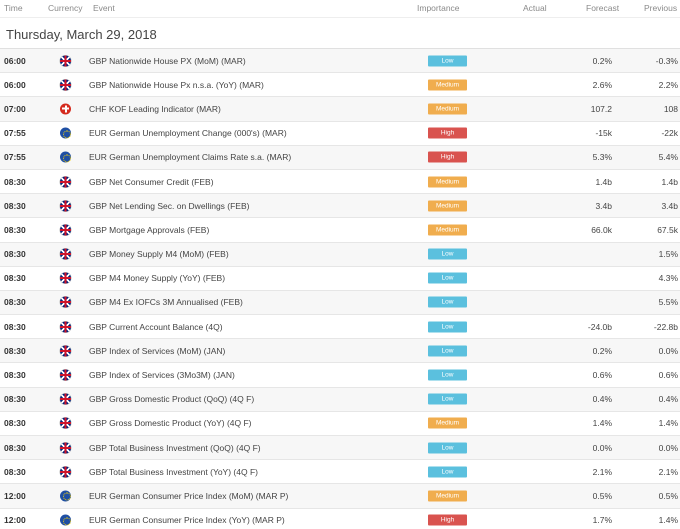  I want to click on previous-value: 1.4%, so click(668, 423).